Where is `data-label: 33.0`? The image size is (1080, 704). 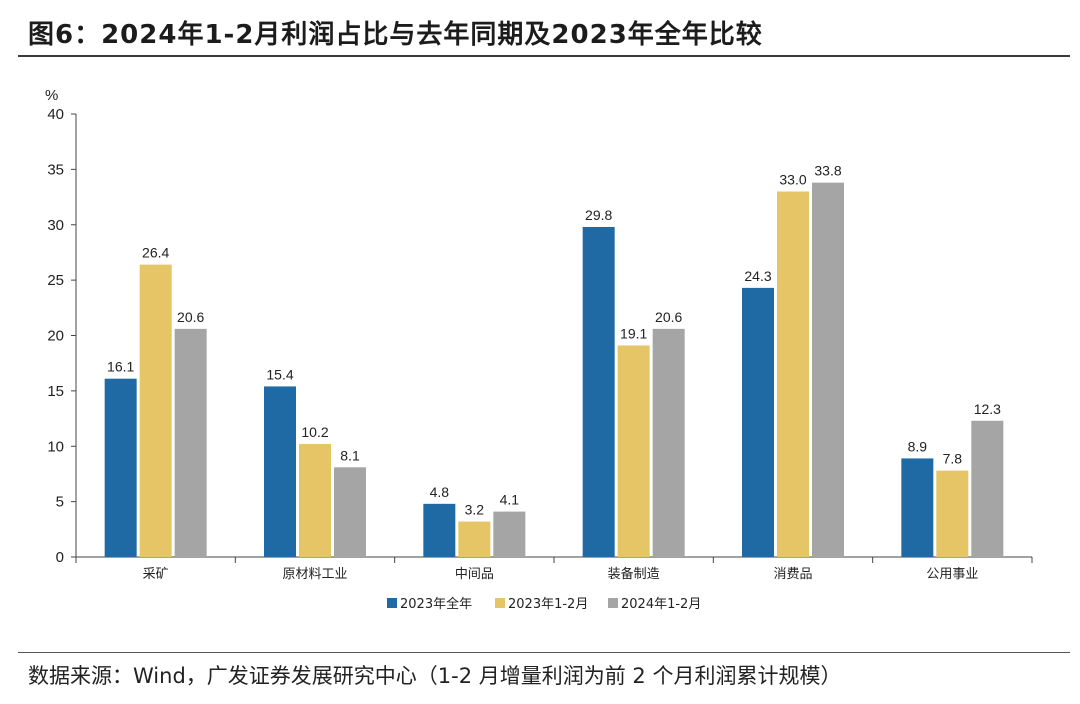 data-label: 33.0 is located at coordinates (792, 180).